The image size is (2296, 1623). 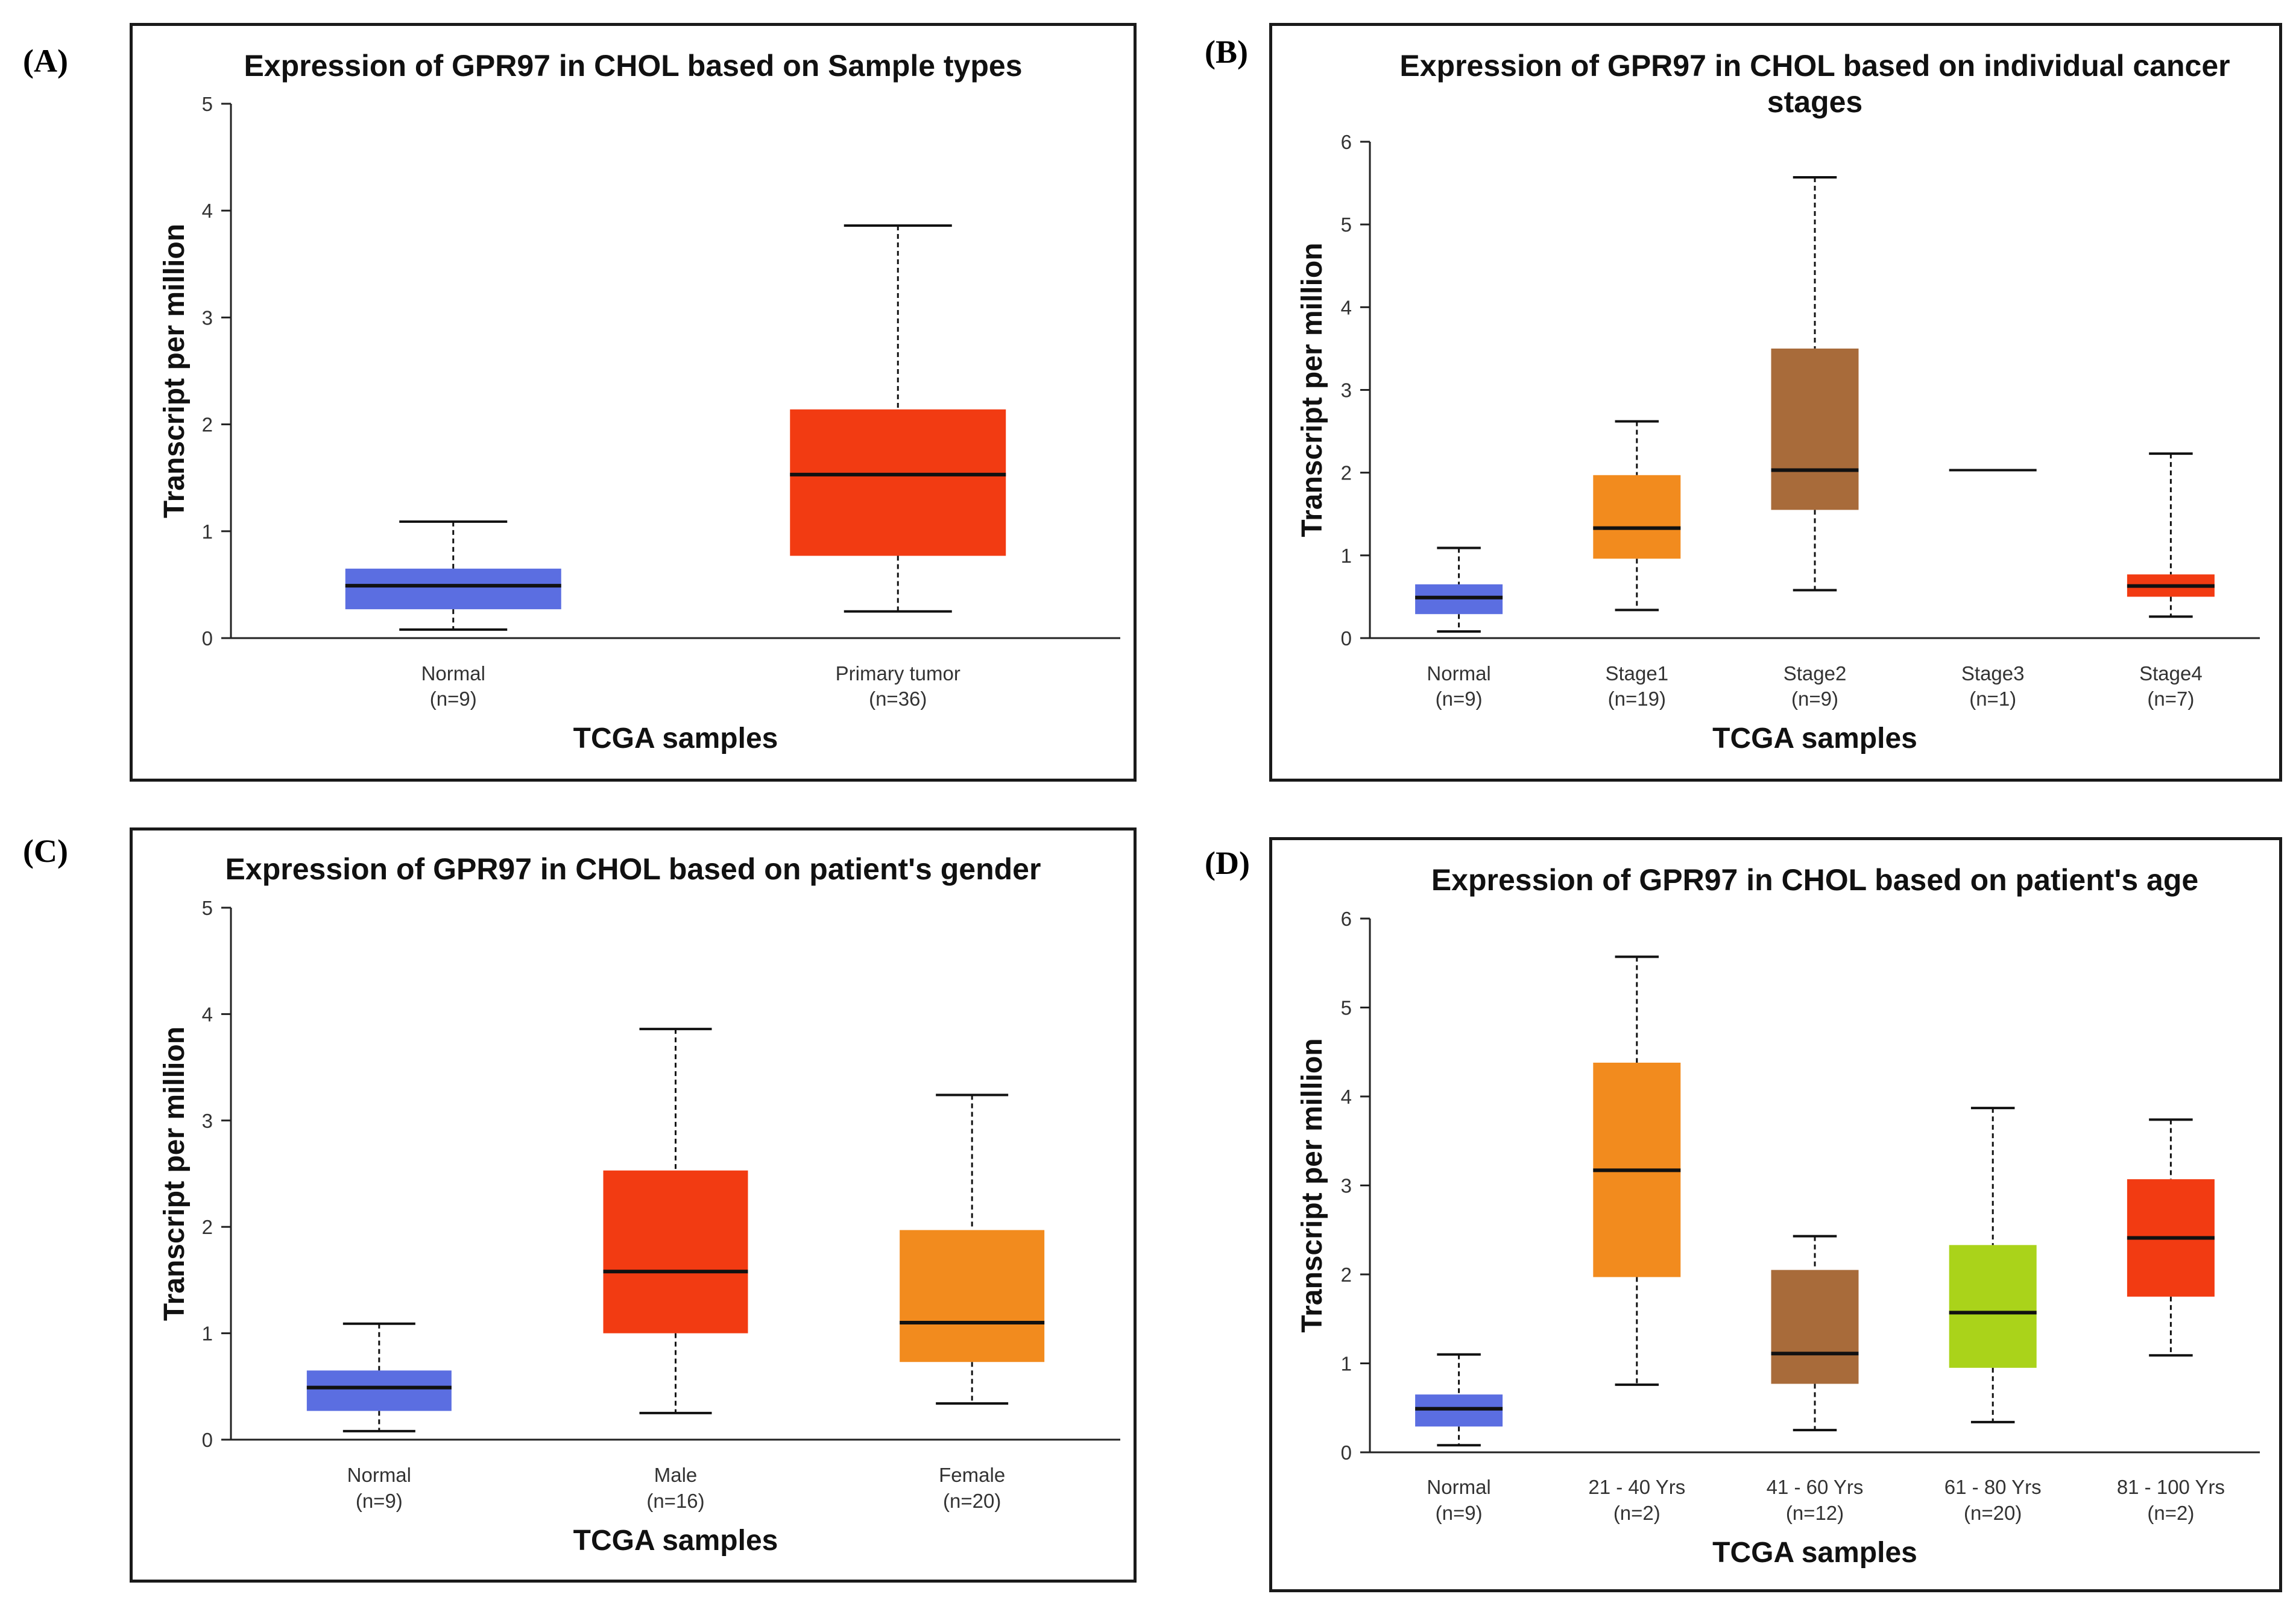 What do you see at coordinates (2171, 673) in the screenshot?
I see `x-category-label: Stage4` at bounding box center [2171, 673].